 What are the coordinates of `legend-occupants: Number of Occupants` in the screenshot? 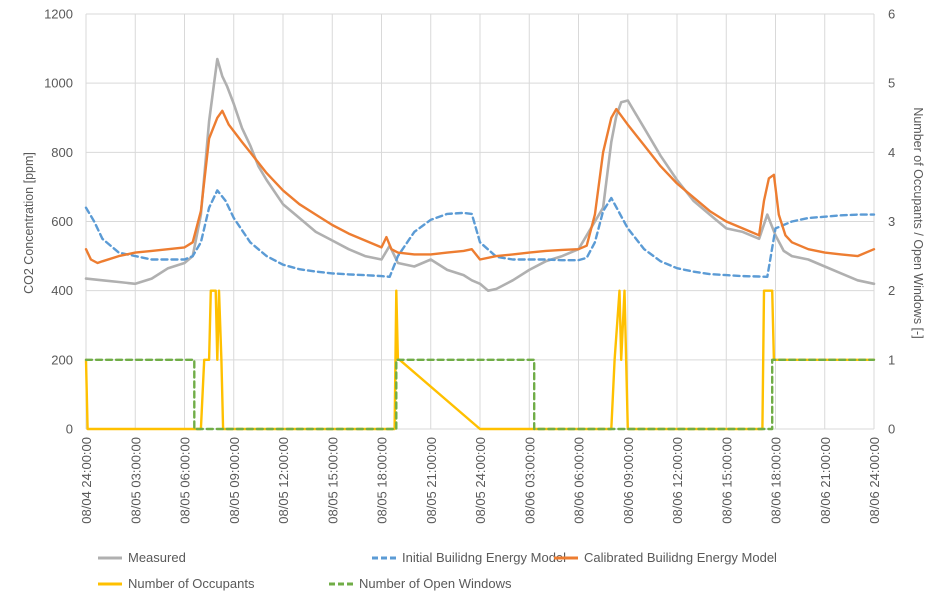 It's located at (176, 583).